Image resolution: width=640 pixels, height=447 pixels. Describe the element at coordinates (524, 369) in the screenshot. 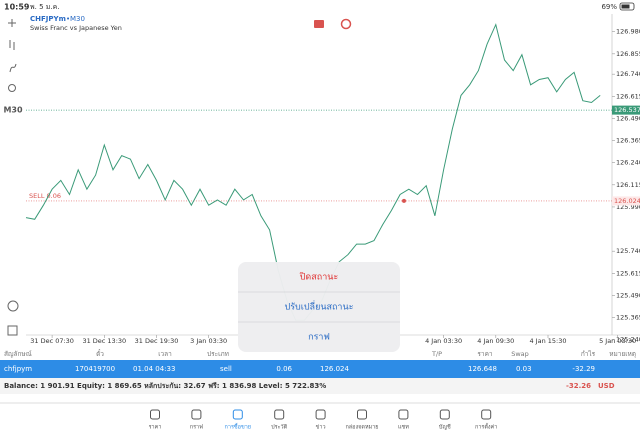

I see `cell: 0.03` at that location.